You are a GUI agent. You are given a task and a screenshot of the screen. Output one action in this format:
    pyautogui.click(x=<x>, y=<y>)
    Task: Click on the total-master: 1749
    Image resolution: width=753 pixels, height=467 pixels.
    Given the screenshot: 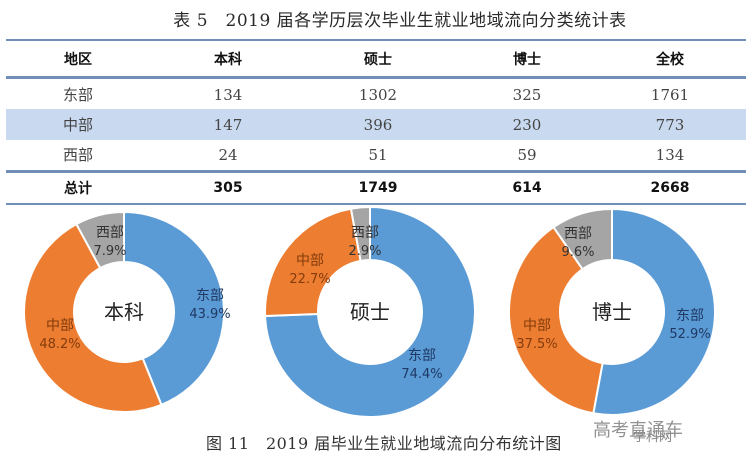 What is the action you would take?
    pyautogui.click(x=378, y=187)
    